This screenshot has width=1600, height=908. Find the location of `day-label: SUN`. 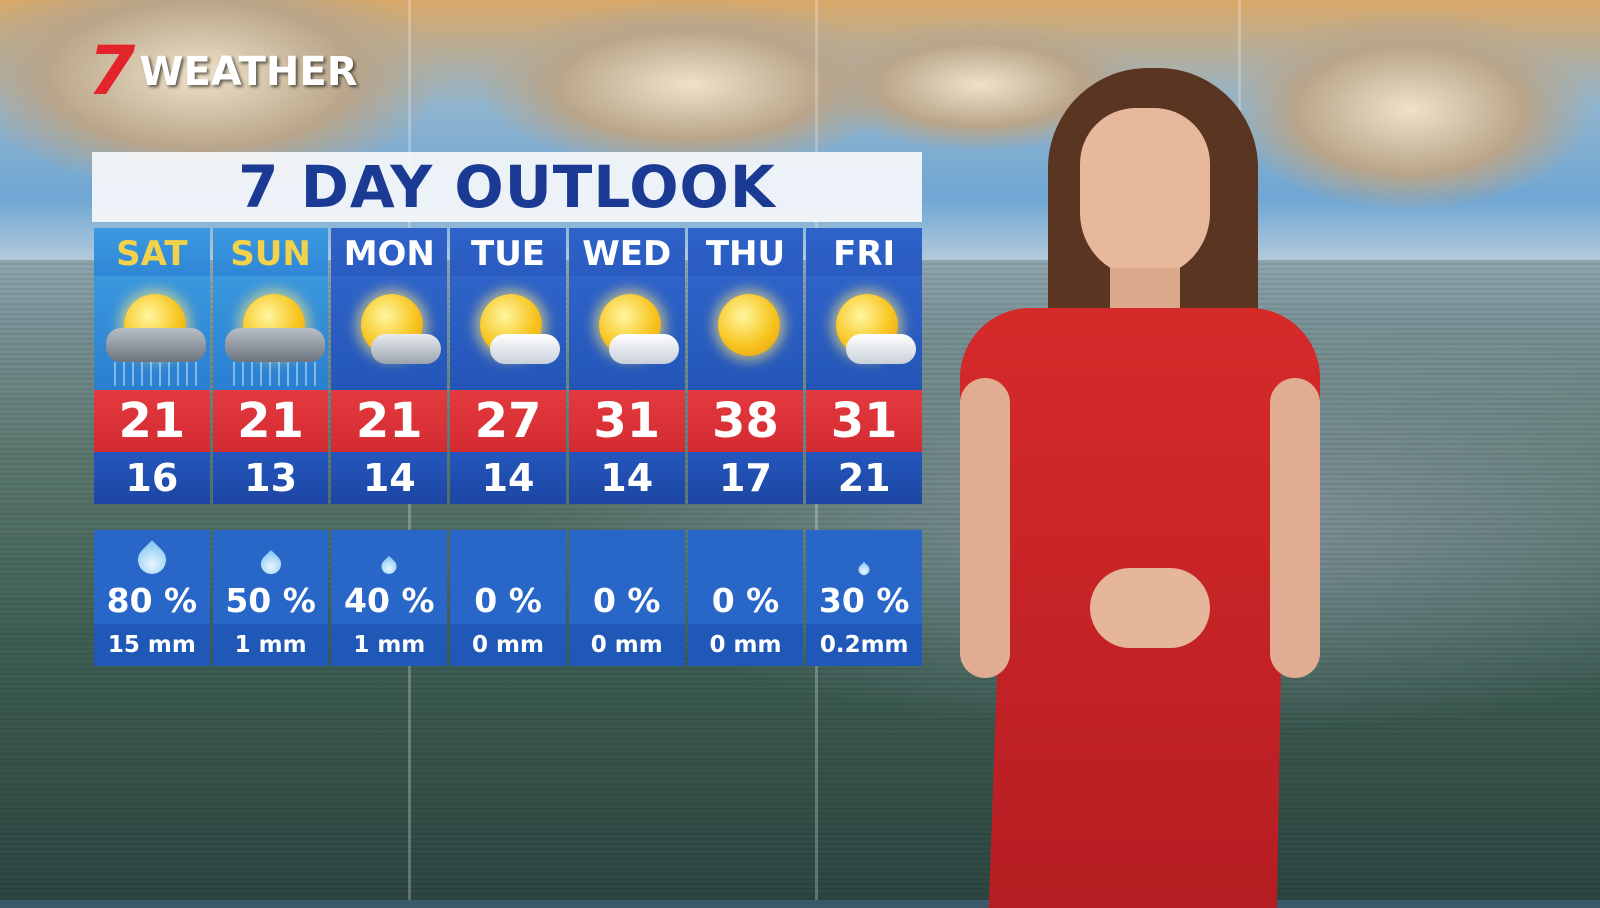

day-label: SUN is located at coordinates (270, 252).